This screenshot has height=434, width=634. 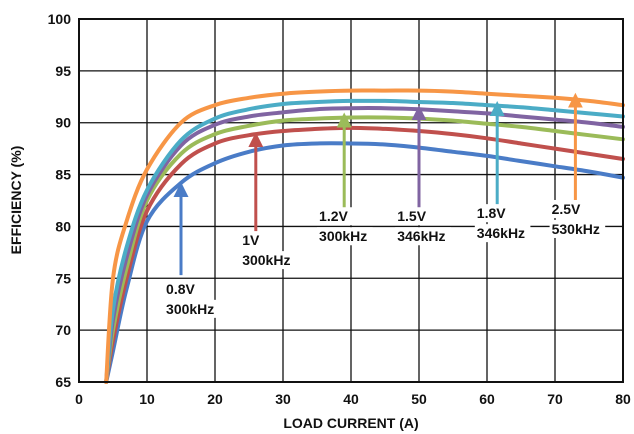 I want to click on annotation-text-0-1: 300kHz, so click(x=190, y=309).